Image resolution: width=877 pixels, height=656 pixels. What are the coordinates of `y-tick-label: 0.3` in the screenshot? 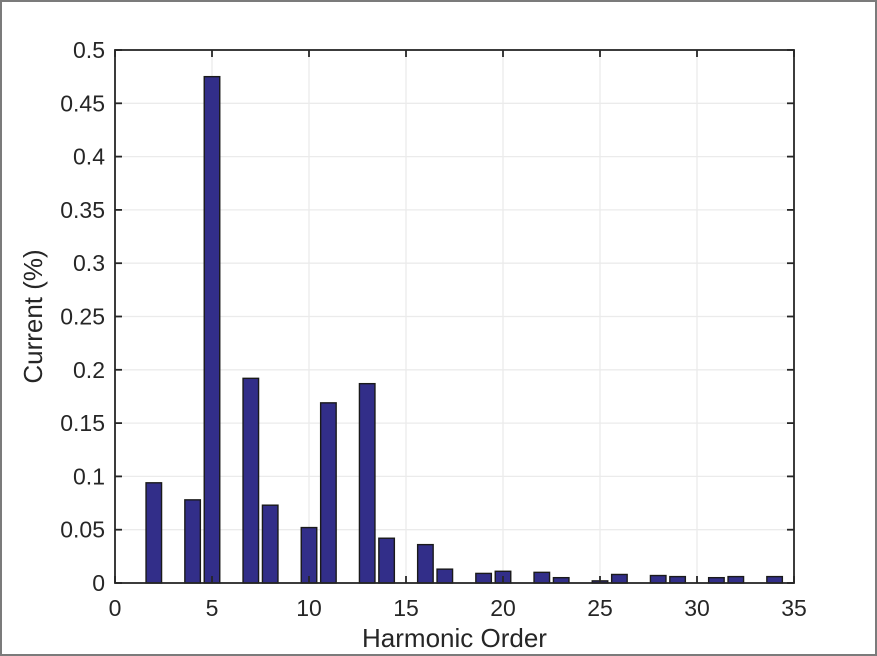 It's located at (89, 263).